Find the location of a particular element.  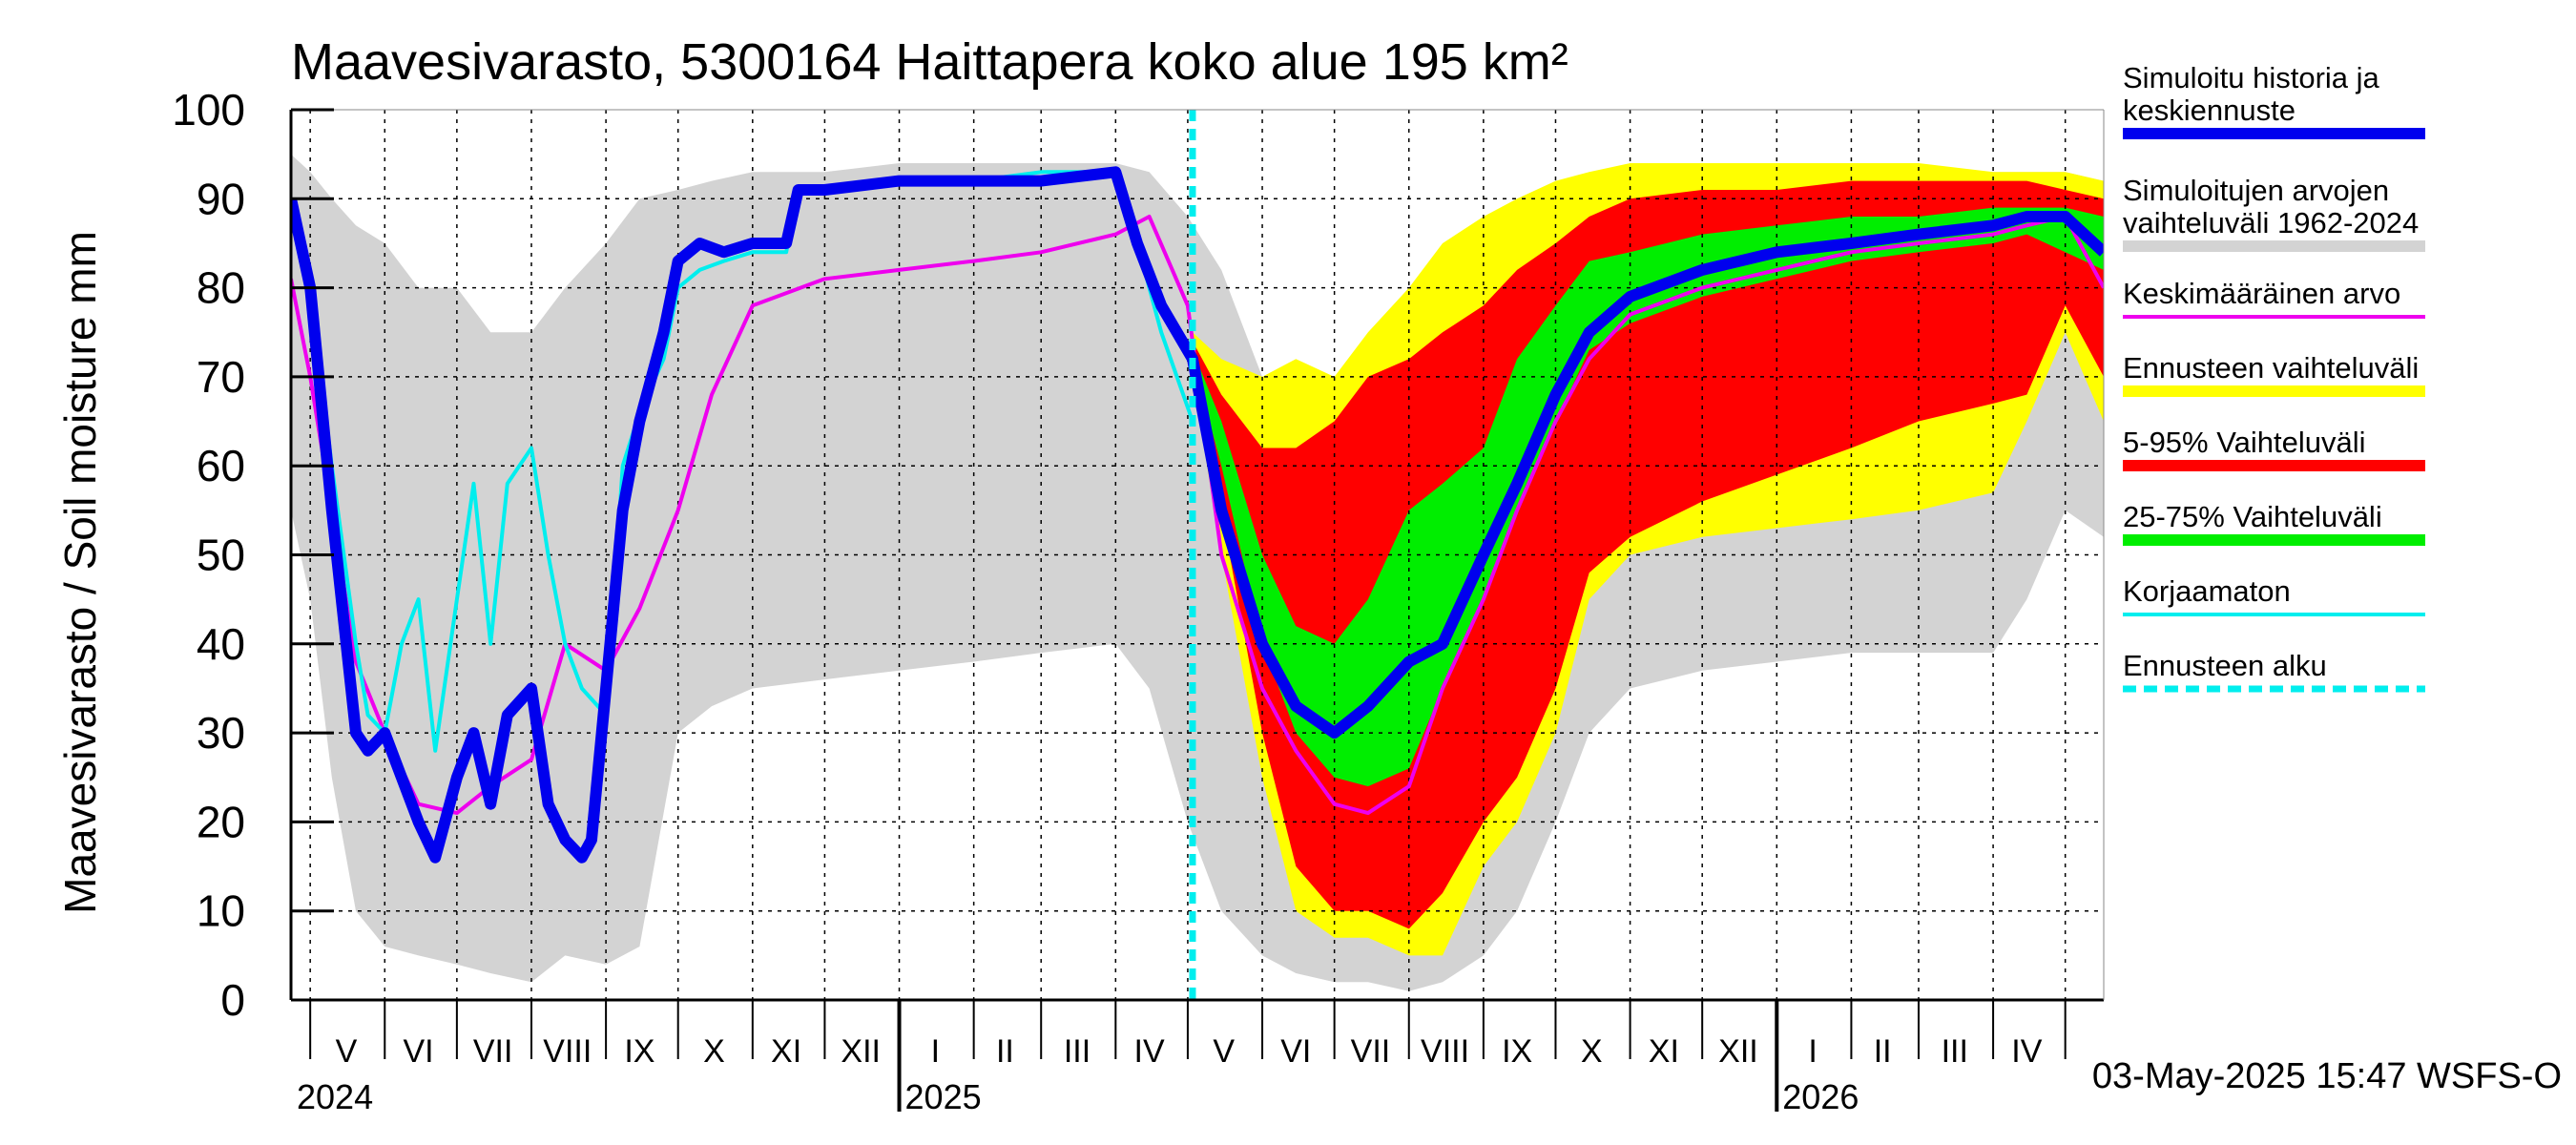

month-label-5: X is located at coordinates (714, 1051).